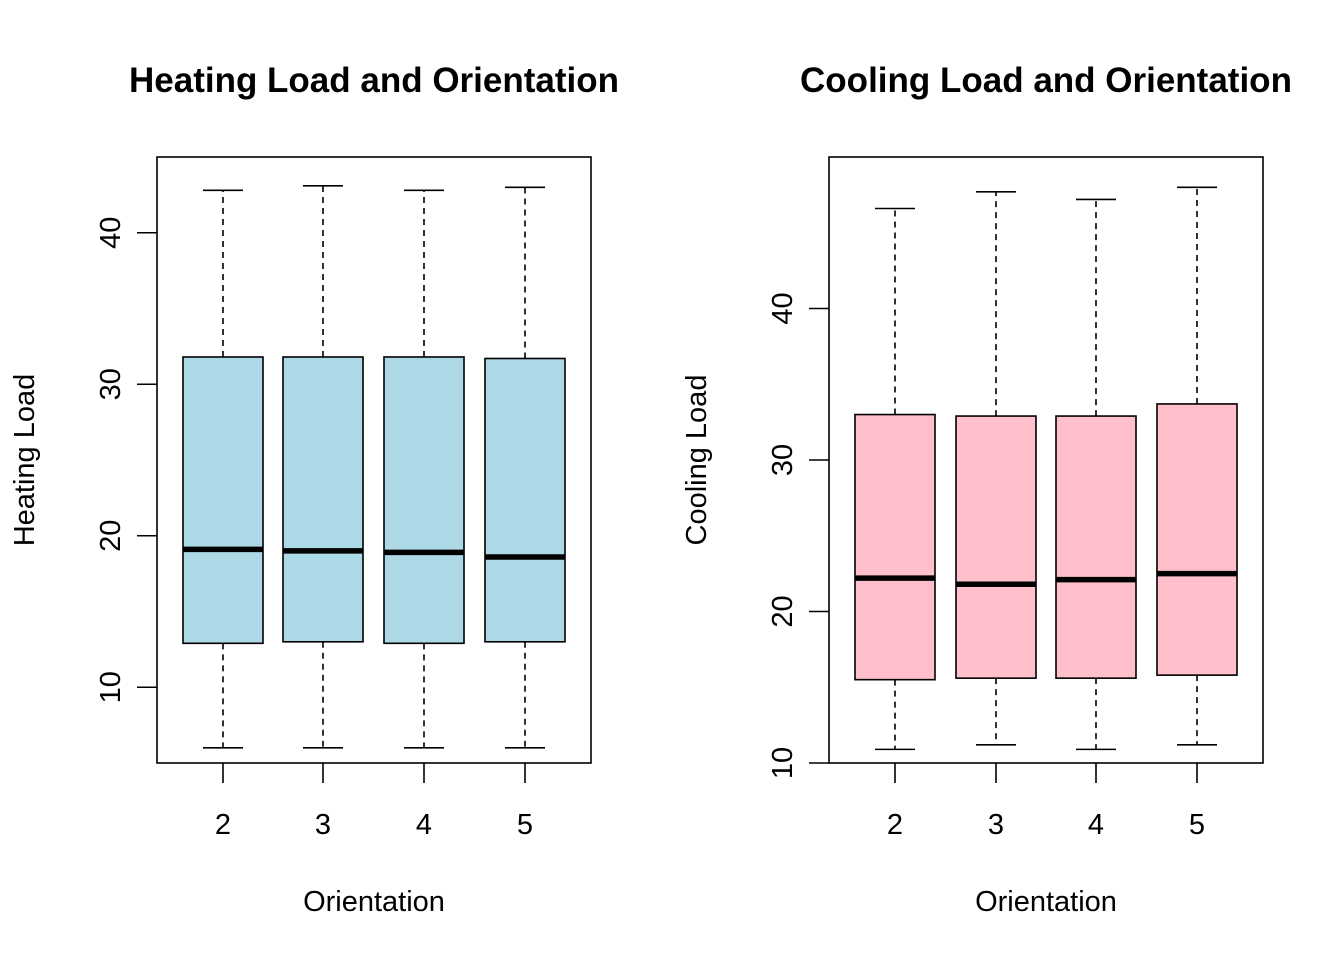  What do you see at coordinates (697, 460) in the screenshot?
I see `y-axis-label: Cooling Load` at bounding box center [697, 460].